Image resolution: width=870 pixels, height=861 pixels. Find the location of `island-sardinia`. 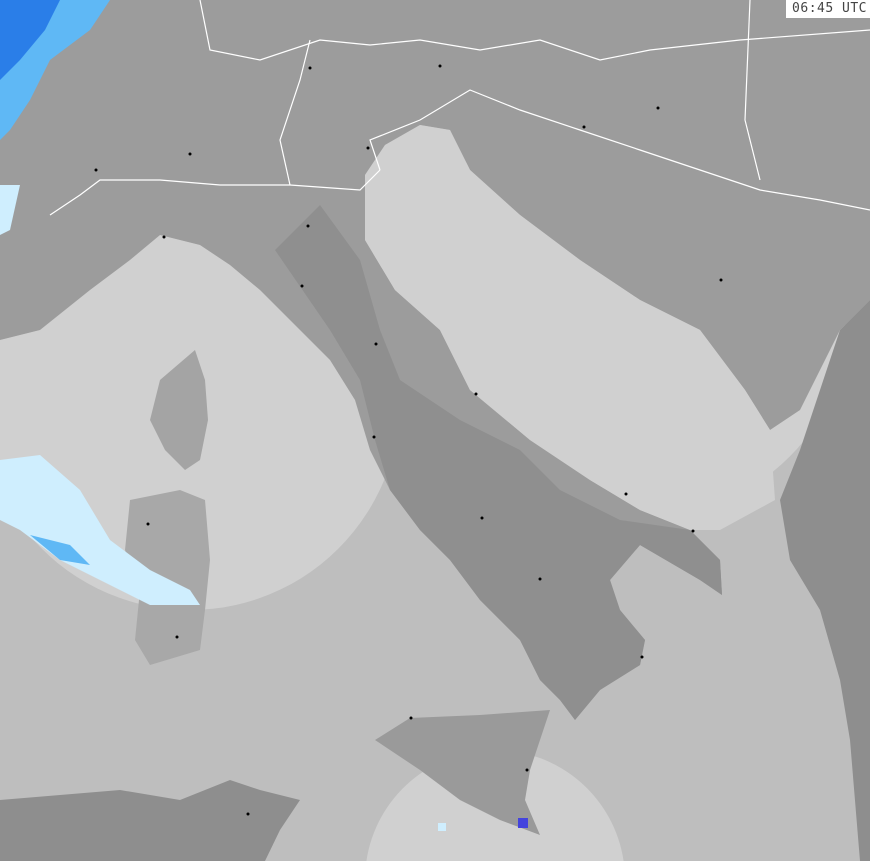

island-sardinia is located at coordinates (167, 577).